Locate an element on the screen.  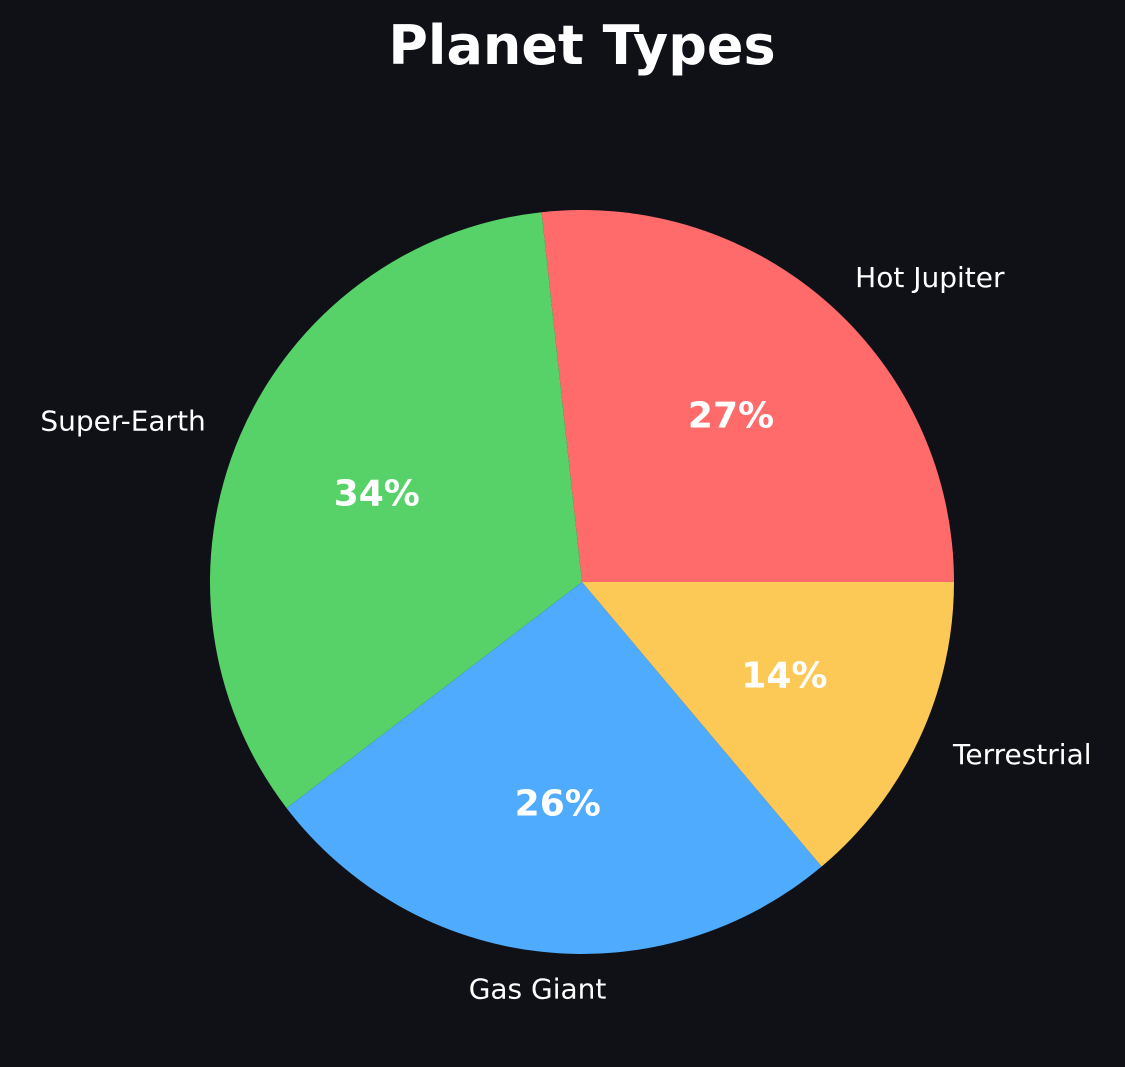
pct-label-terrestrial: 14% is located at coordinates (784, 676).